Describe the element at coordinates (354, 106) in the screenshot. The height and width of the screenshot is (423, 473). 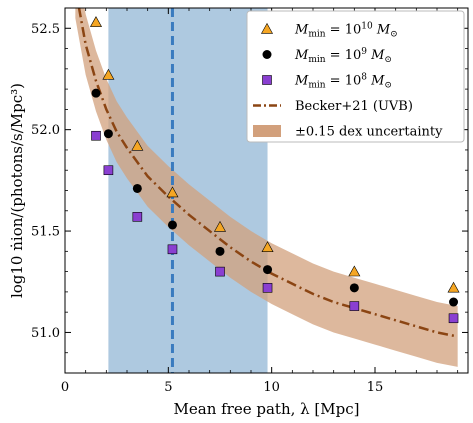
I see `legend-label: Becker+21 (UVB)` at that location.